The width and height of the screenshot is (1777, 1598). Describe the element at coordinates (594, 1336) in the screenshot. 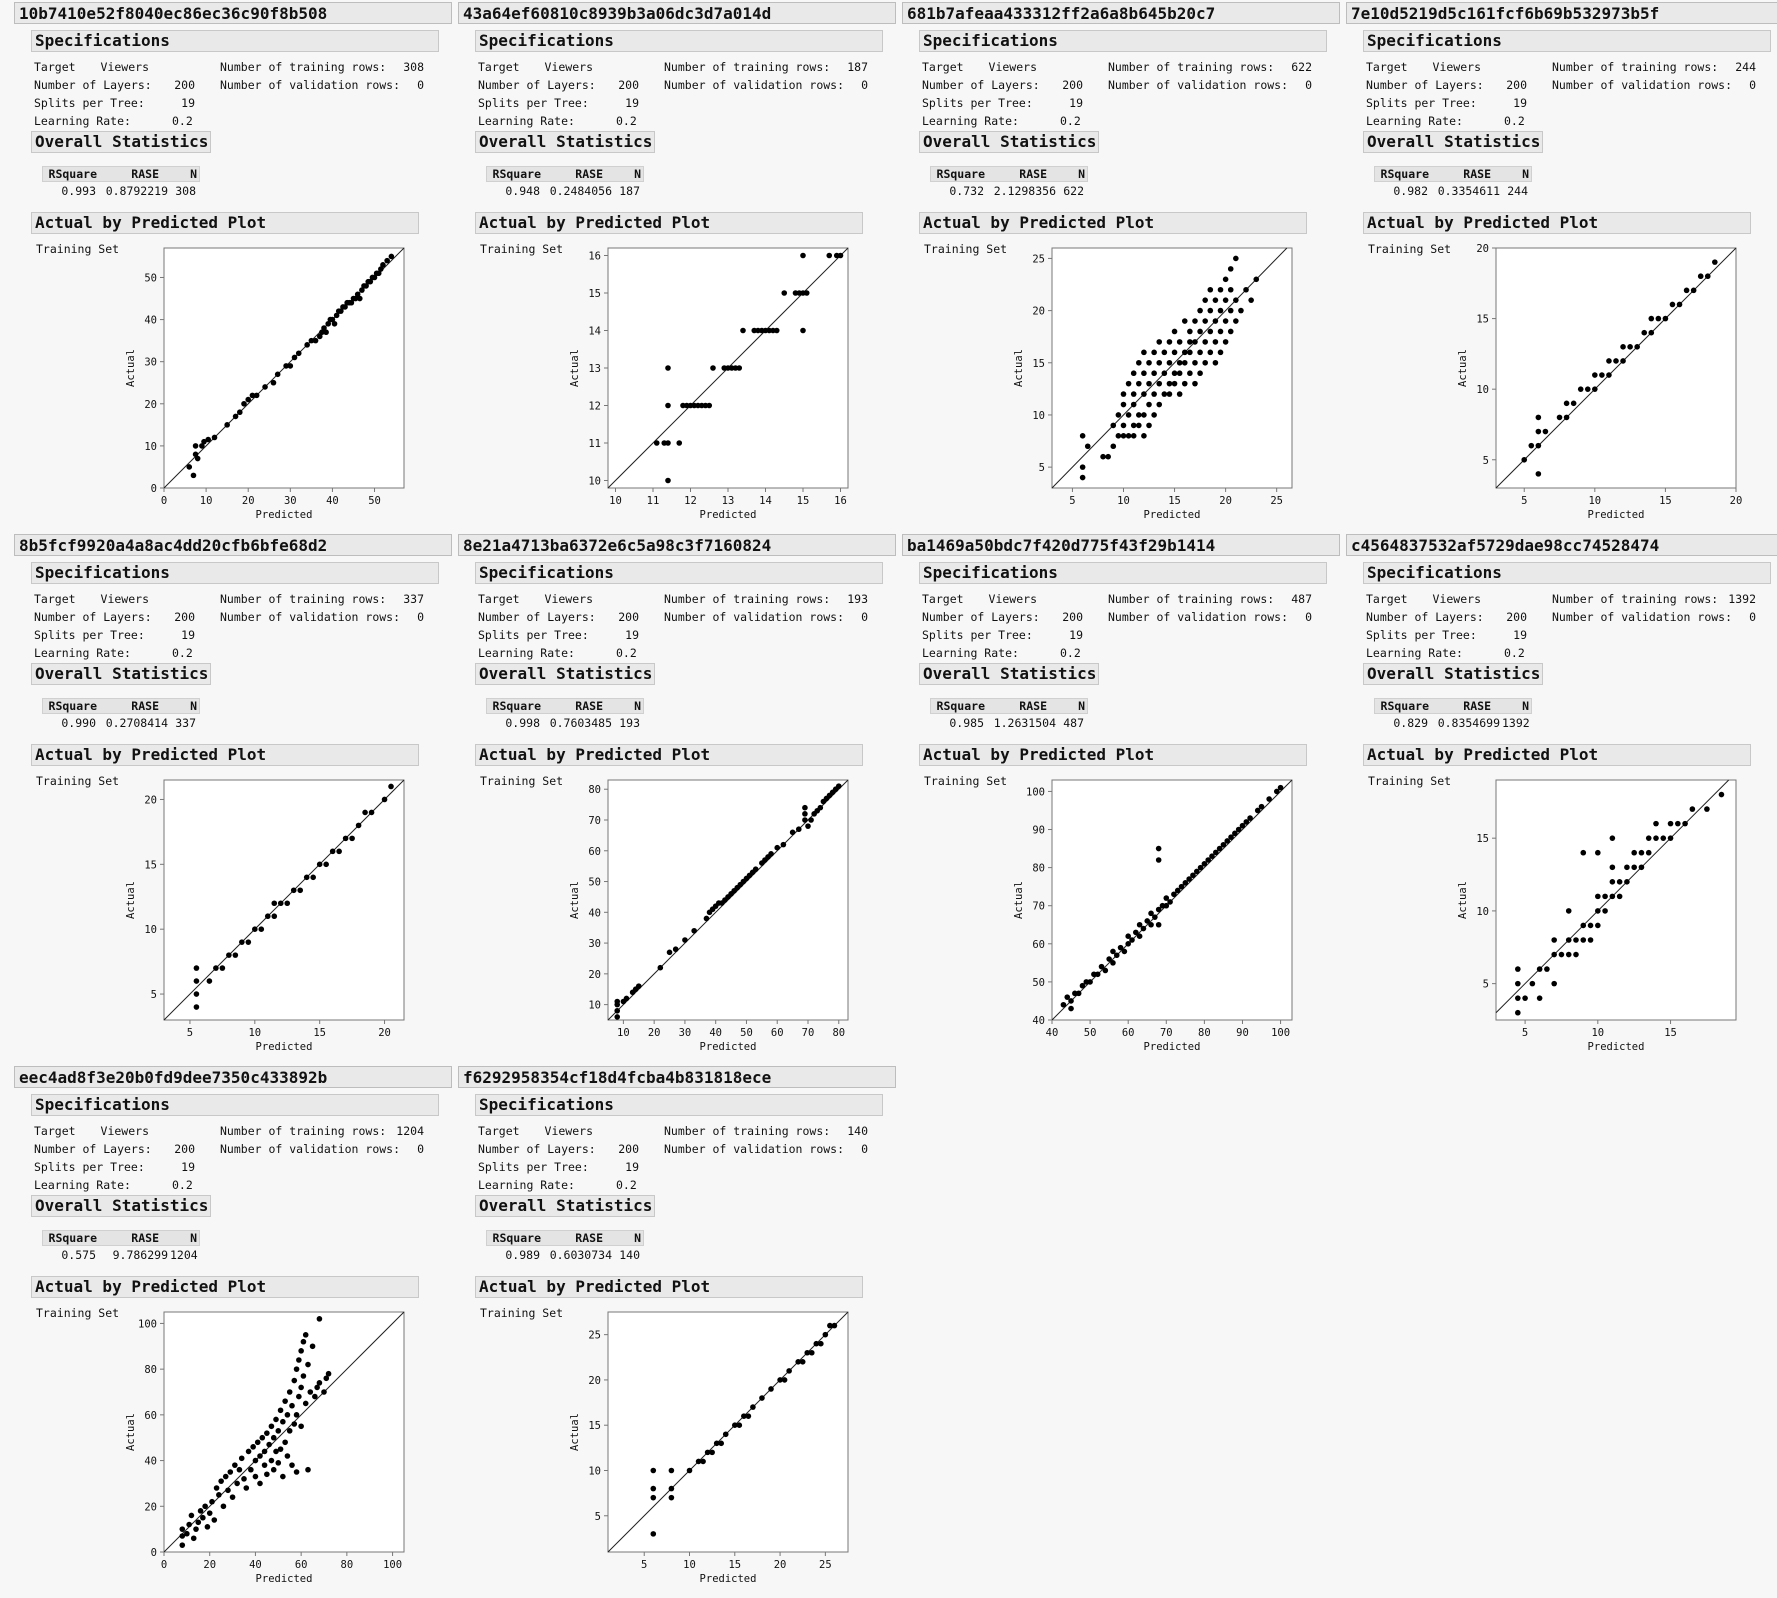

I see `y-tick-label: 25` at that location.